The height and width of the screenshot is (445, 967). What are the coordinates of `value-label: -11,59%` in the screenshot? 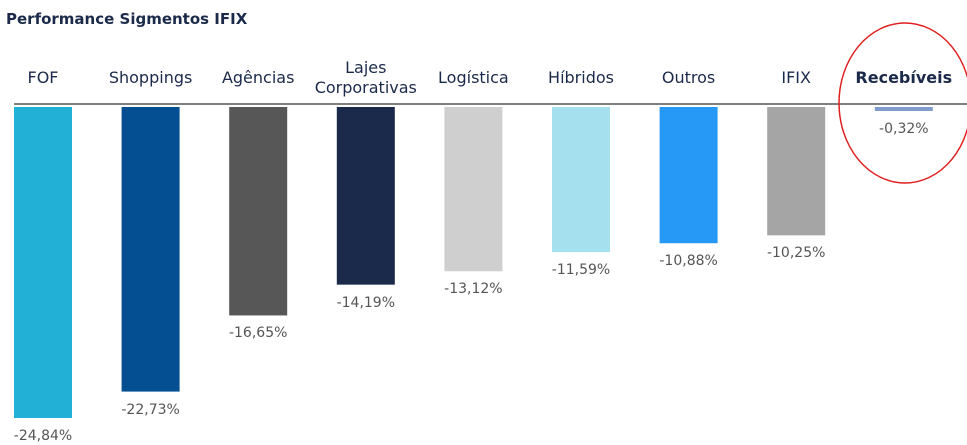 It's located at (581, 270).